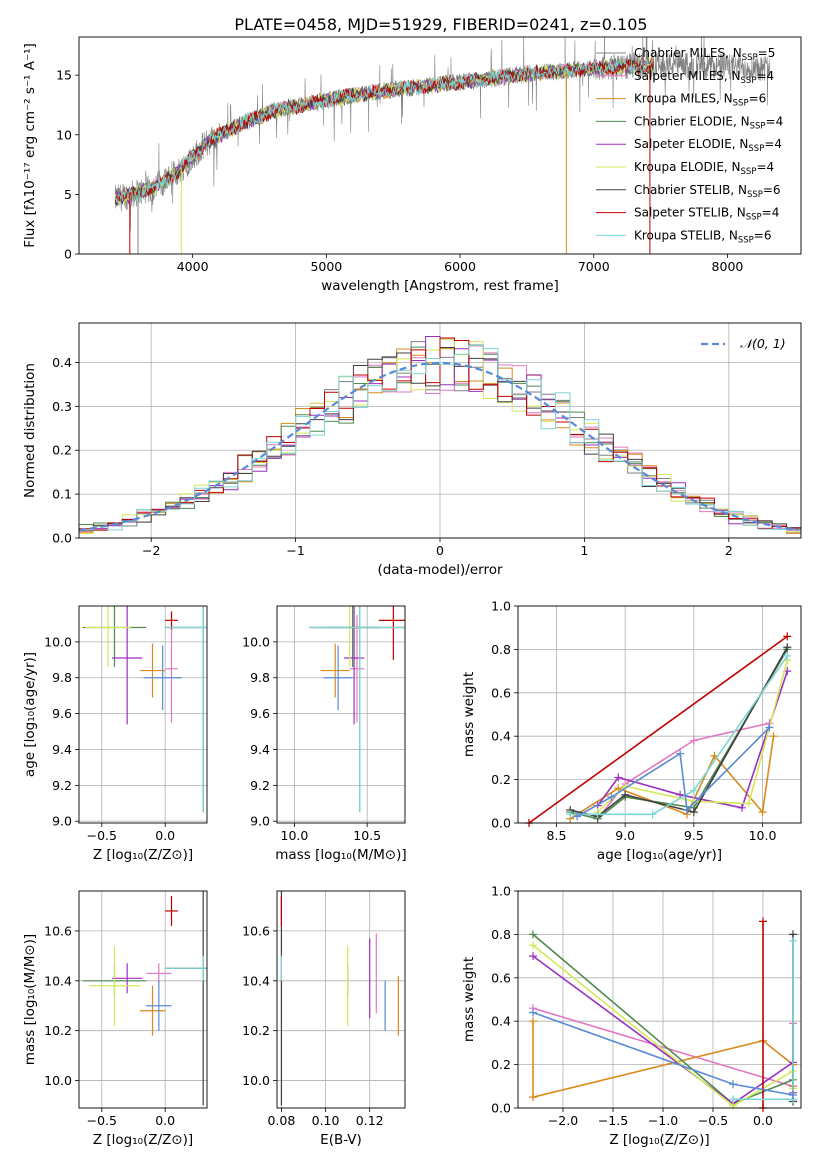 This screenshot has width=819, height=1170. Describe the element at coordinates (691, 144) in the screenshot. I see `legend-text: Salpeter ELODIE, N` at that location.